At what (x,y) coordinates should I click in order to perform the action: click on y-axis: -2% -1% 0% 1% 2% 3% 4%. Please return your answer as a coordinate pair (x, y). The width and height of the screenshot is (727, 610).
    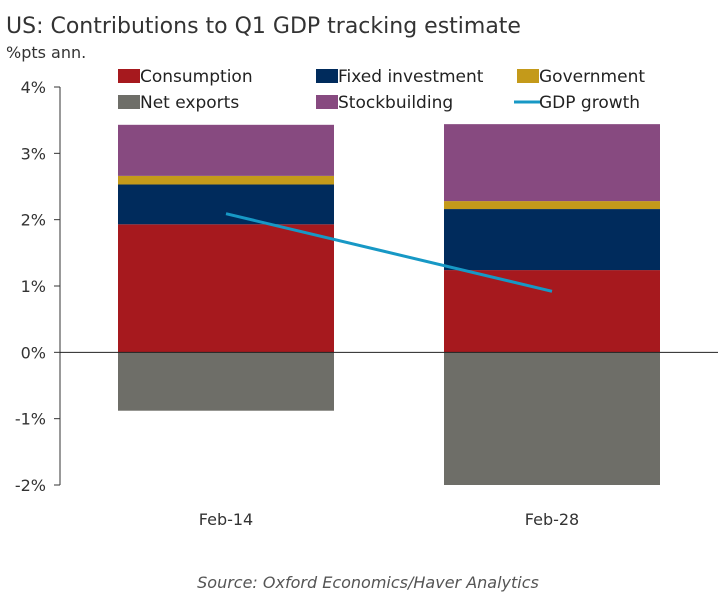
    Looking at the image, I should click on (38, 286).